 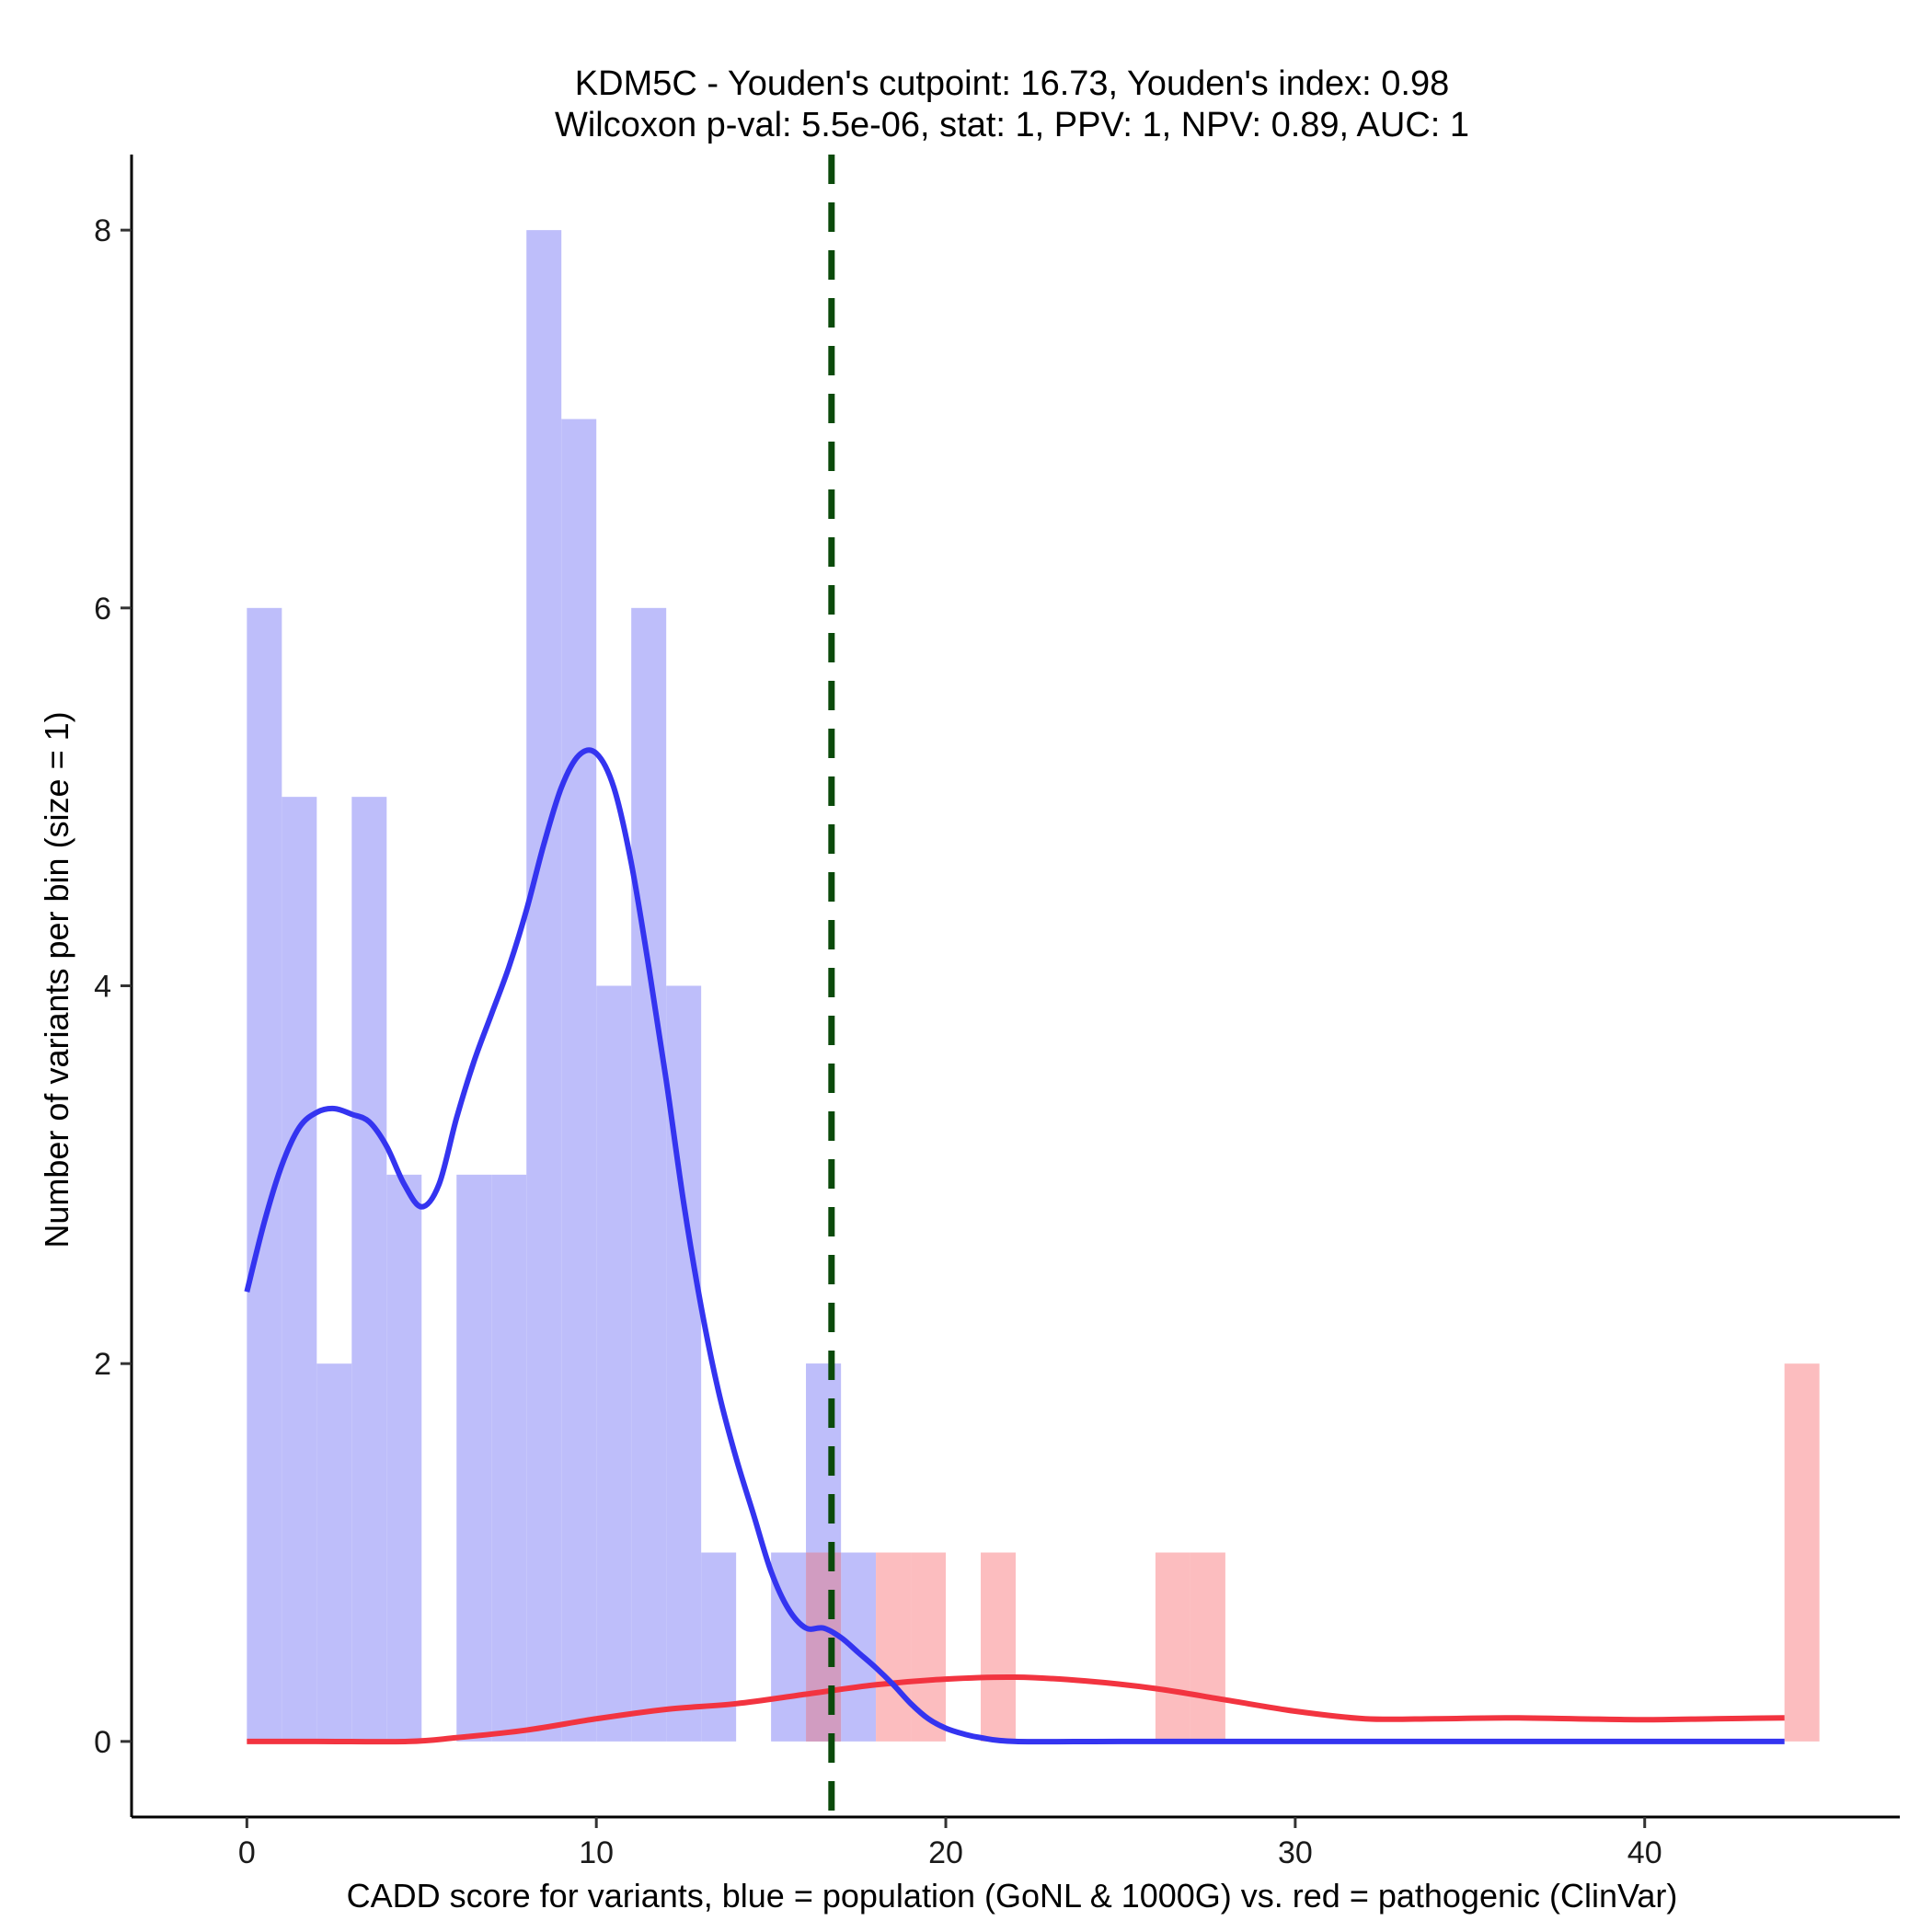 I want to click on x-tick-label: 20, so click(x=945, y=1852).